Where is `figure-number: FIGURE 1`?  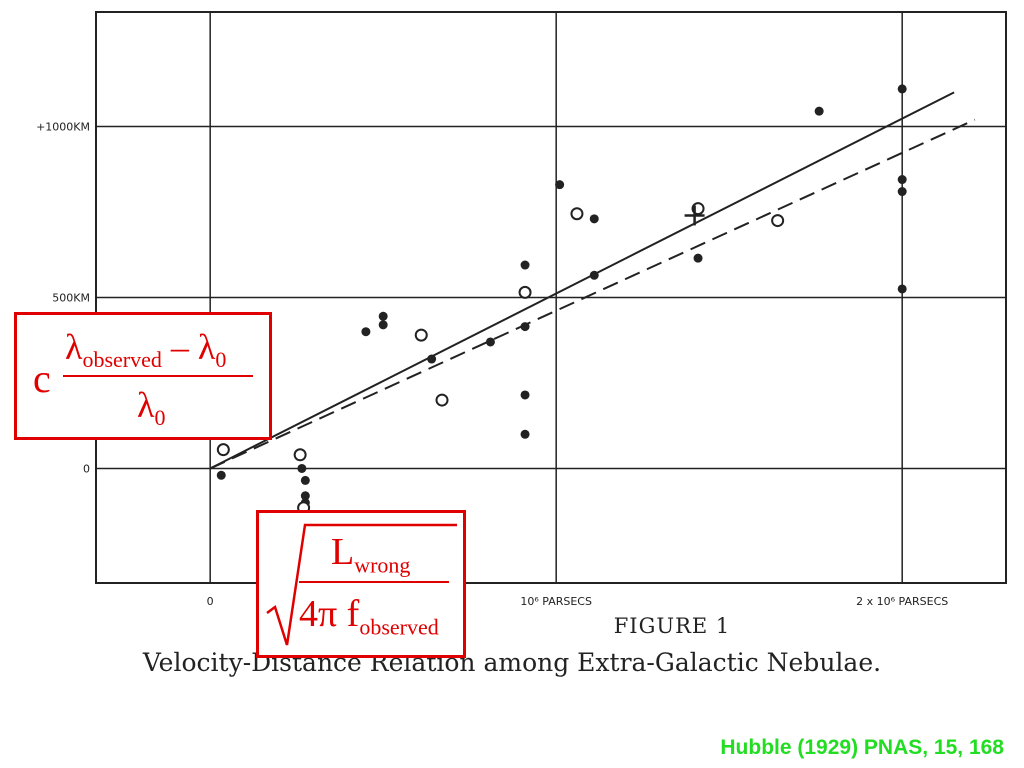
figure-number: FIGURE 1 is located at coordinates (672, 626).